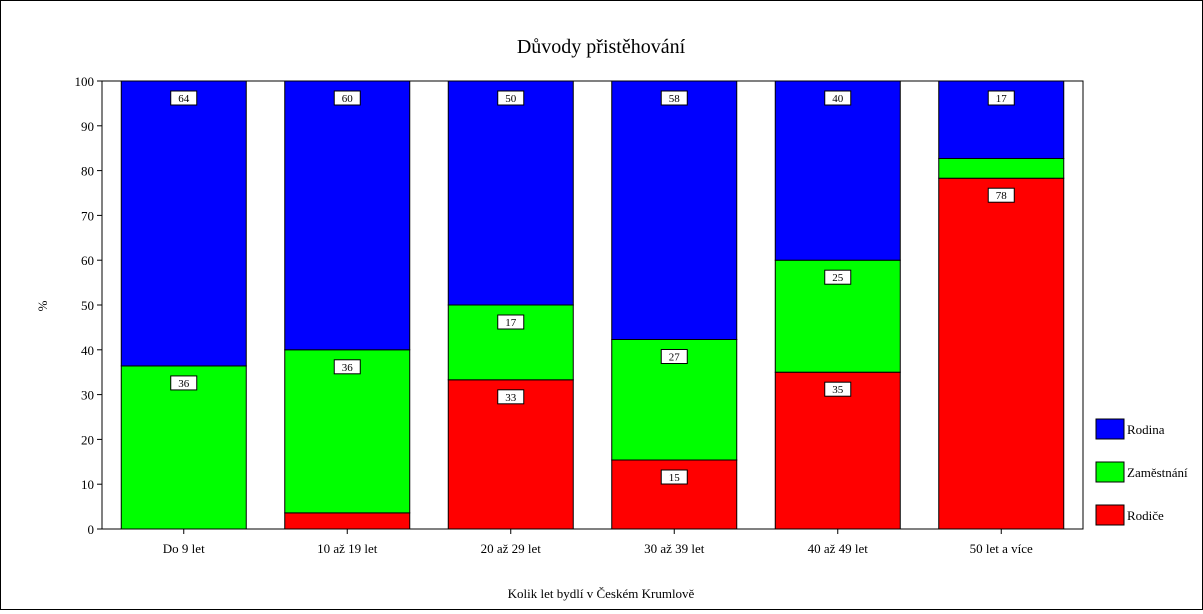  I want to click on y-tick-label: 70, so click(87, 215).